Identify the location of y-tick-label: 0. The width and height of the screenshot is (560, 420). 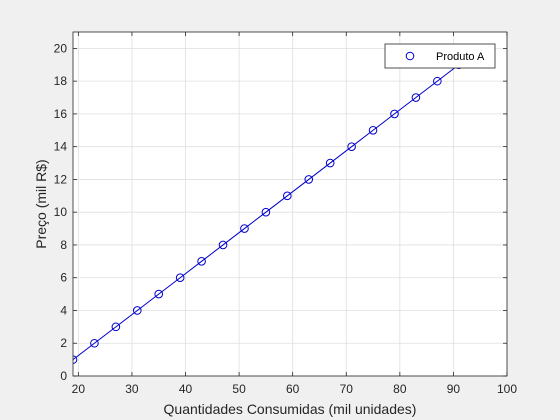
(63, 376).